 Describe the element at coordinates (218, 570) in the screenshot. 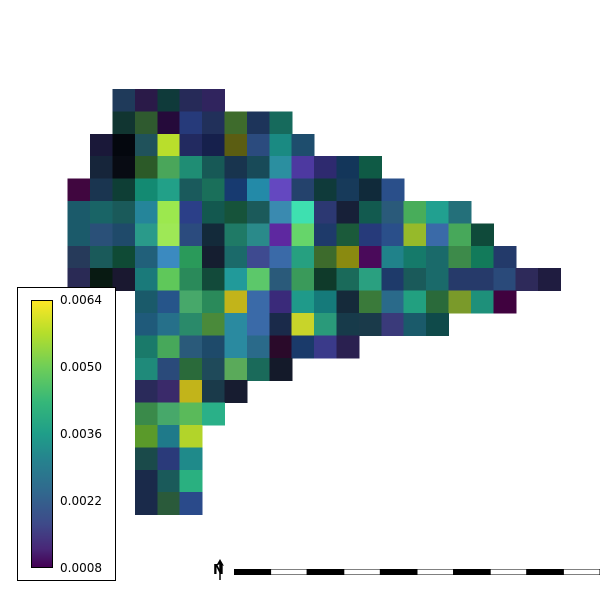

I see `north-letter: N` at that location.